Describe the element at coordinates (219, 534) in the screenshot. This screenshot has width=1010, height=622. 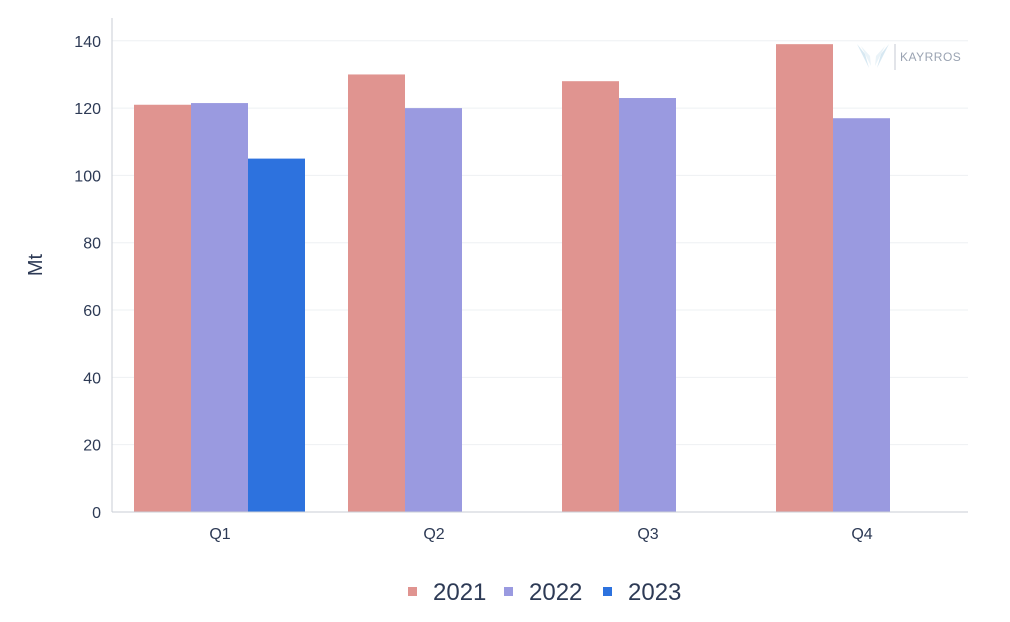
I see `x-tick-label: Q1` at that location.